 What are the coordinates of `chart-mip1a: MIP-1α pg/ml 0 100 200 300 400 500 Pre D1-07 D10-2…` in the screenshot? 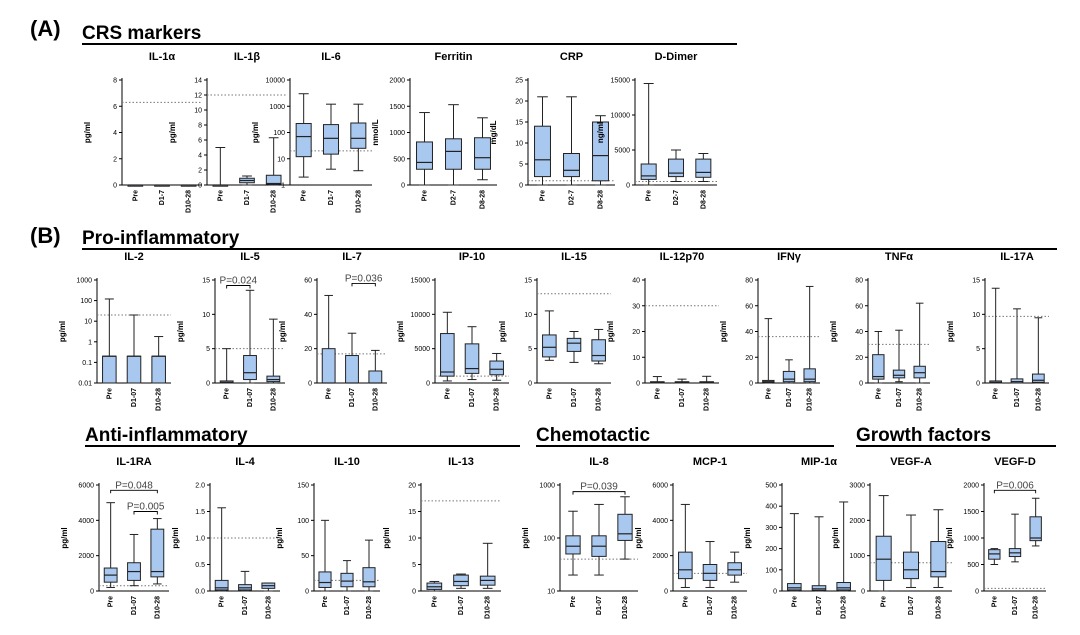 It's located at (798, 542).